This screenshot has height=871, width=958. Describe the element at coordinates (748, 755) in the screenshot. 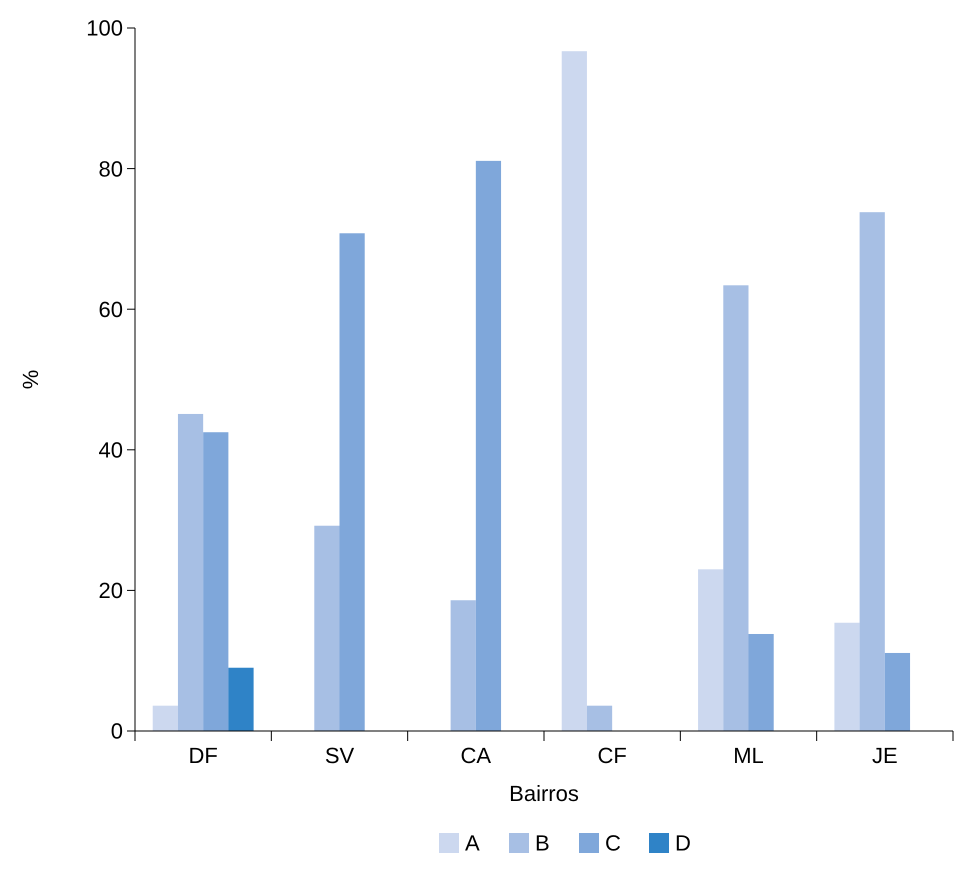

I see `x-tick-label: ML` at that location.